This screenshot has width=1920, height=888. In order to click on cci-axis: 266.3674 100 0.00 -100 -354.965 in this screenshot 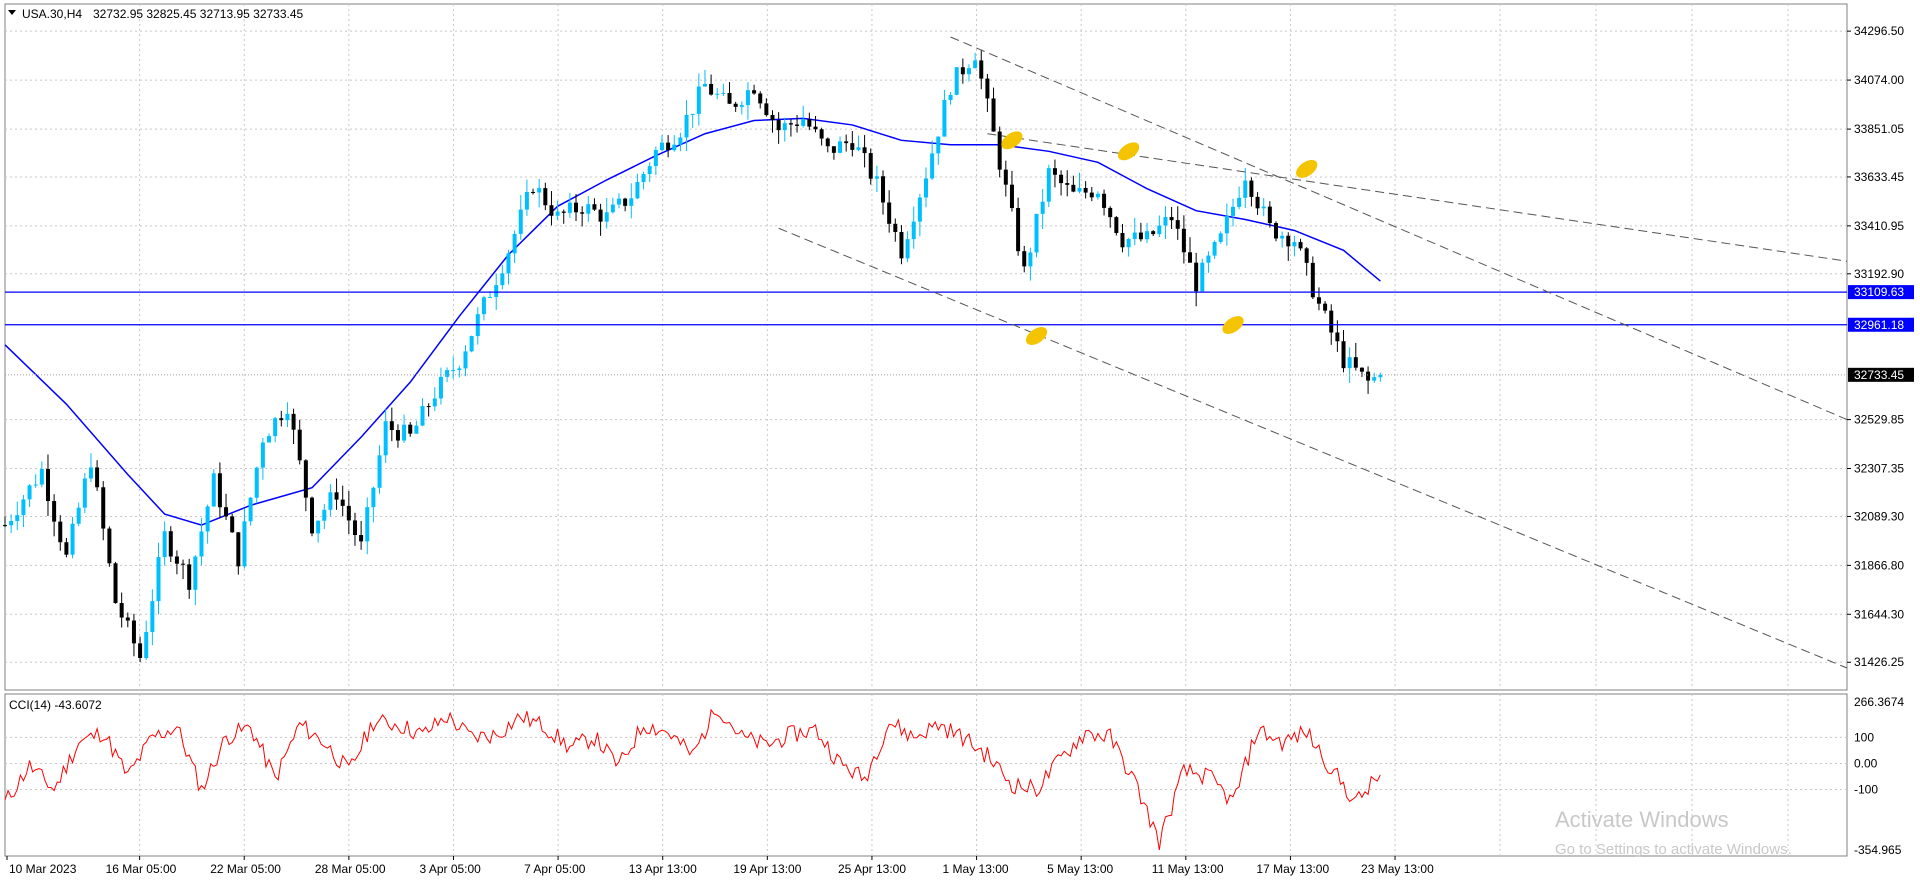, I will do `click(1879, 776)`.